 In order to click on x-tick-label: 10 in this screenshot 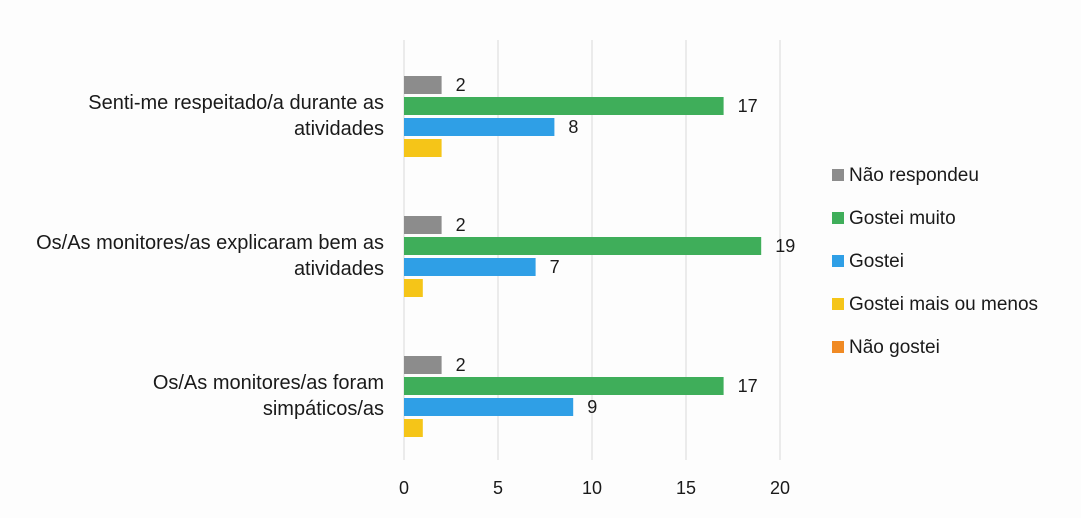, I will do `click(592, 488)`.